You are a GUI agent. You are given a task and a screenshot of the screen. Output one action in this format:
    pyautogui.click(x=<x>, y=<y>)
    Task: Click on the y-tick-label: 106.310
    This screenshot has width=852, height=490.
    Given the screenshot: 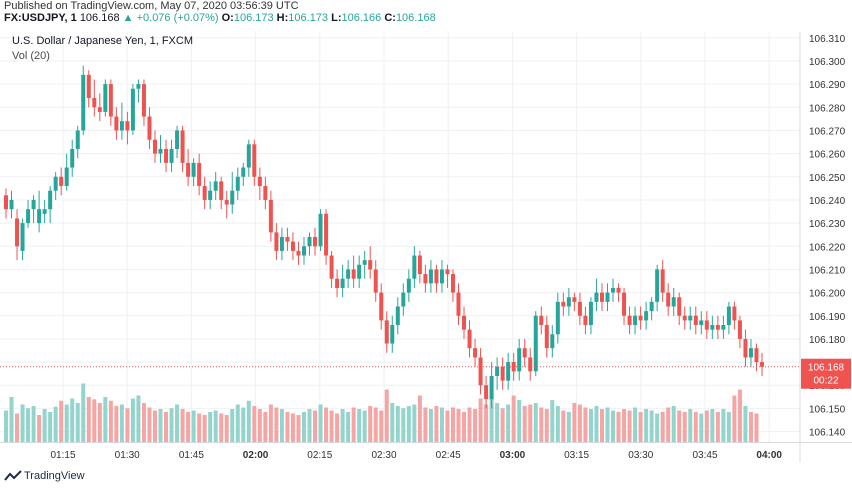 What is the action you would take?
    pyautogui.click(x=827, y=39)
    